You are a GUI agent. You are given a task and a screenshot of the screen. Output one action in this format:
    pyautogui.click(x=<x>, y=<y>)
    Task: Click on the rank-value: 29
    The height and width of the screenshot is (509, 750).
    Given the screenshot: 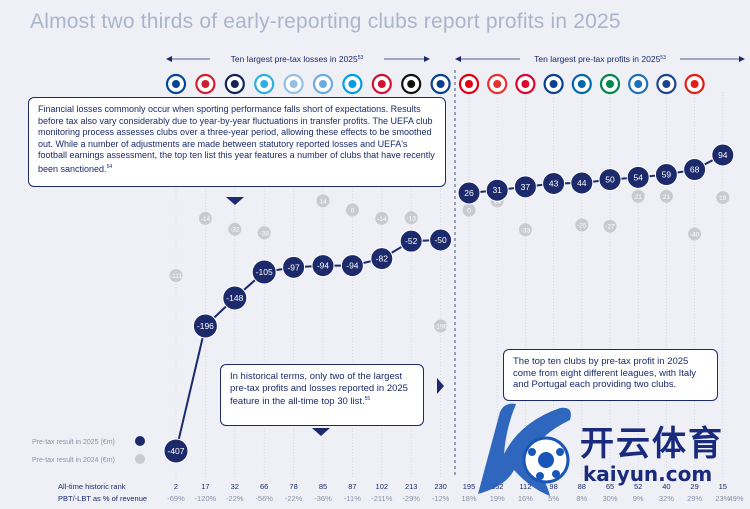 What is the action you would take?
    pyautogui.click(x=694, y=486)
    